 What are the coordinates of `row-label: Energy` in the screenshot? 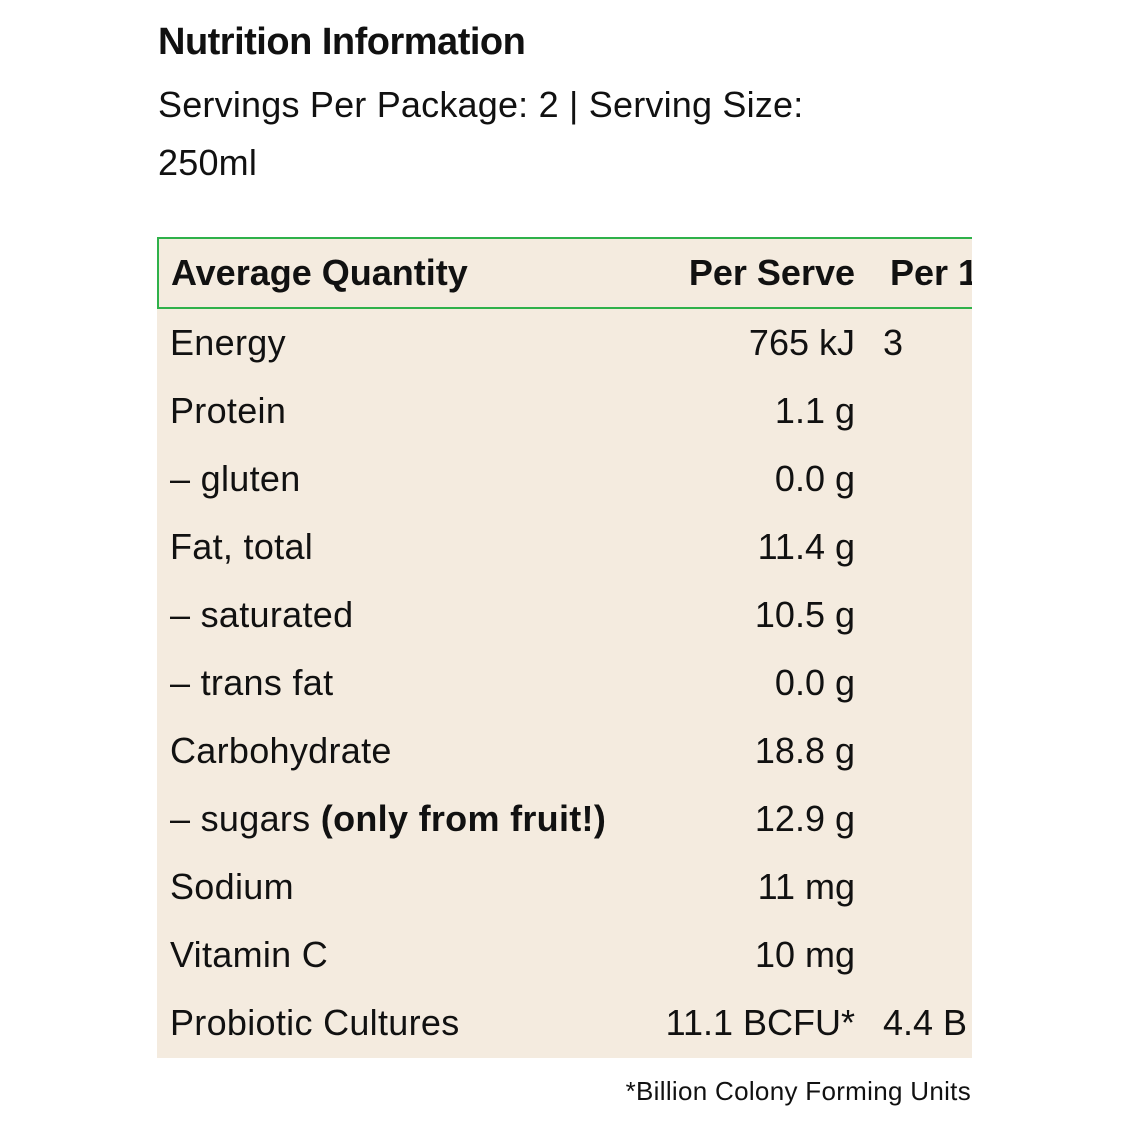 It's located at (228, 342).